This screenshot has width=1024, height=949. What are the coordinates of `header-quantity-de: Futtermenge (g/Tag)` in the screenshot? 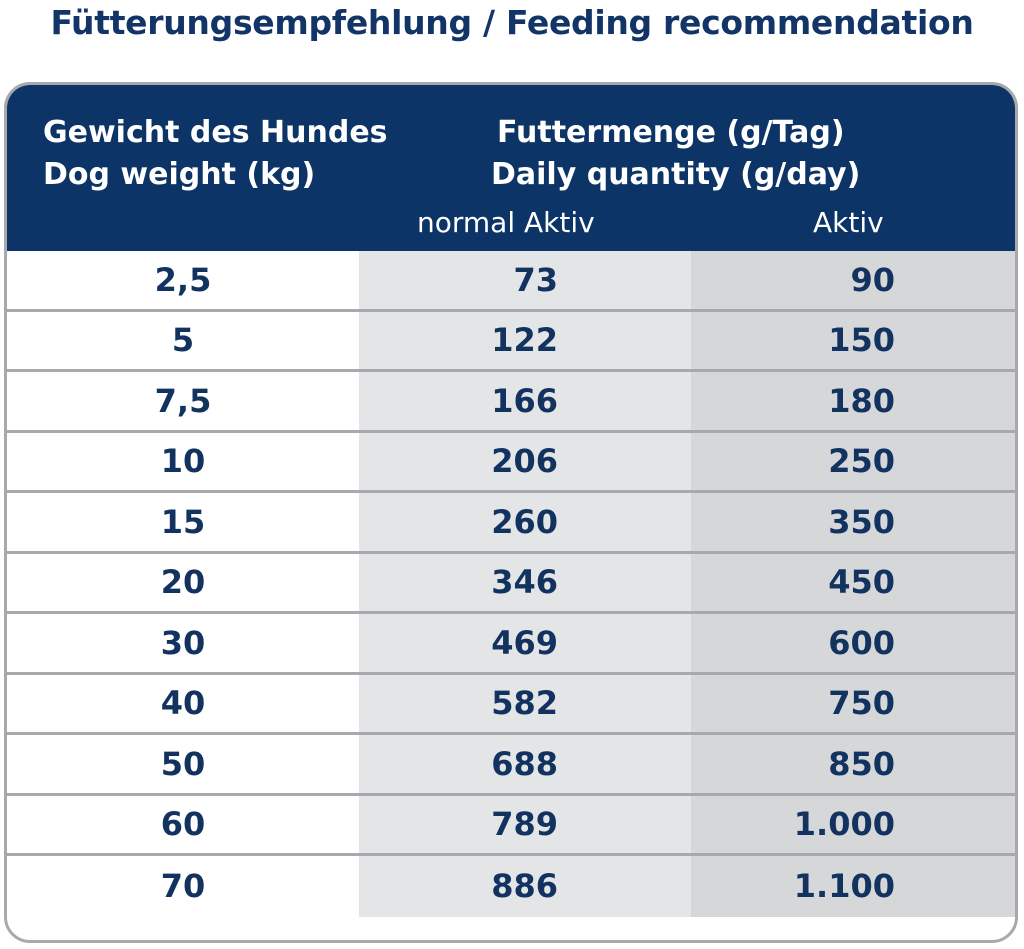 It's located at (671, 132).